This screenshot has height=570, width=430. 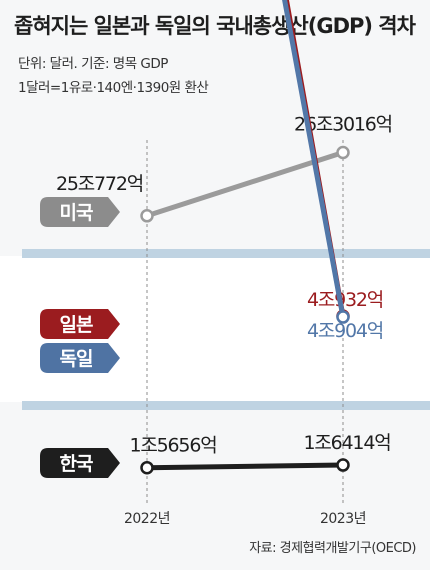 I want to click on value-label-한국-1: 1조5656억, so click(x=172, y=446).